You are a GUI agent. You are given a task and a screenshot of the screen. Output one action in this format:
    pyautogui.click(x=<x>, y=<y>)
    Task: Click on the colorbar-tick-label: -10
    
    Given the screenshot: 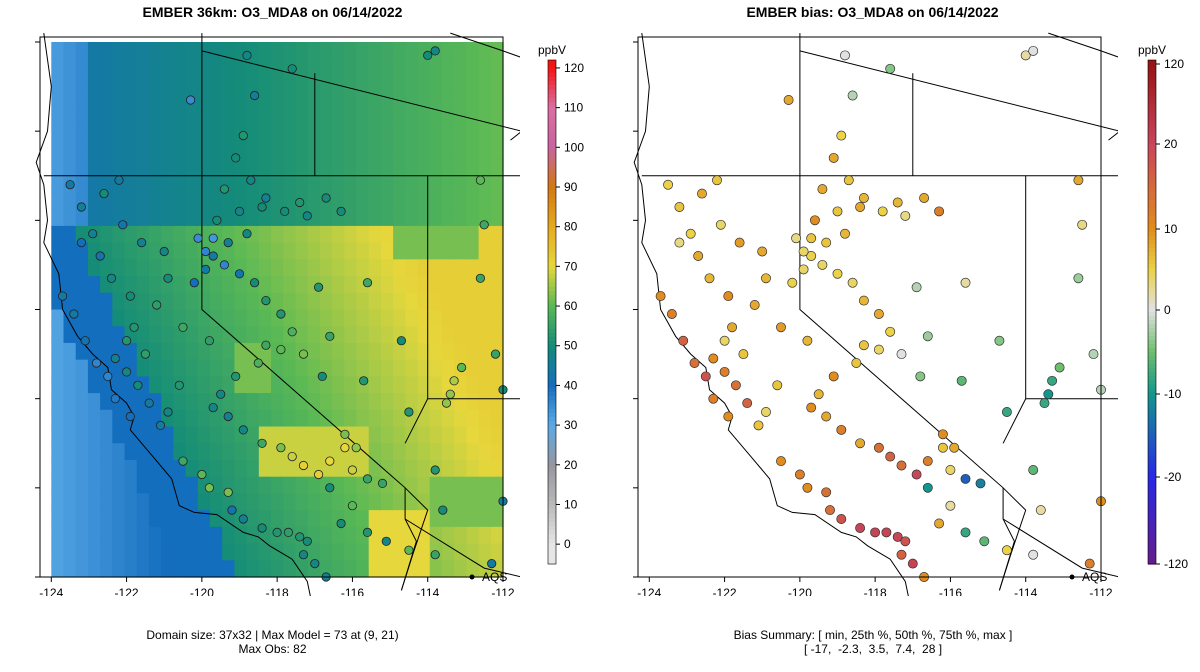 What is the action you would take?
    pyautogui.click(x=1173, y=394)
    